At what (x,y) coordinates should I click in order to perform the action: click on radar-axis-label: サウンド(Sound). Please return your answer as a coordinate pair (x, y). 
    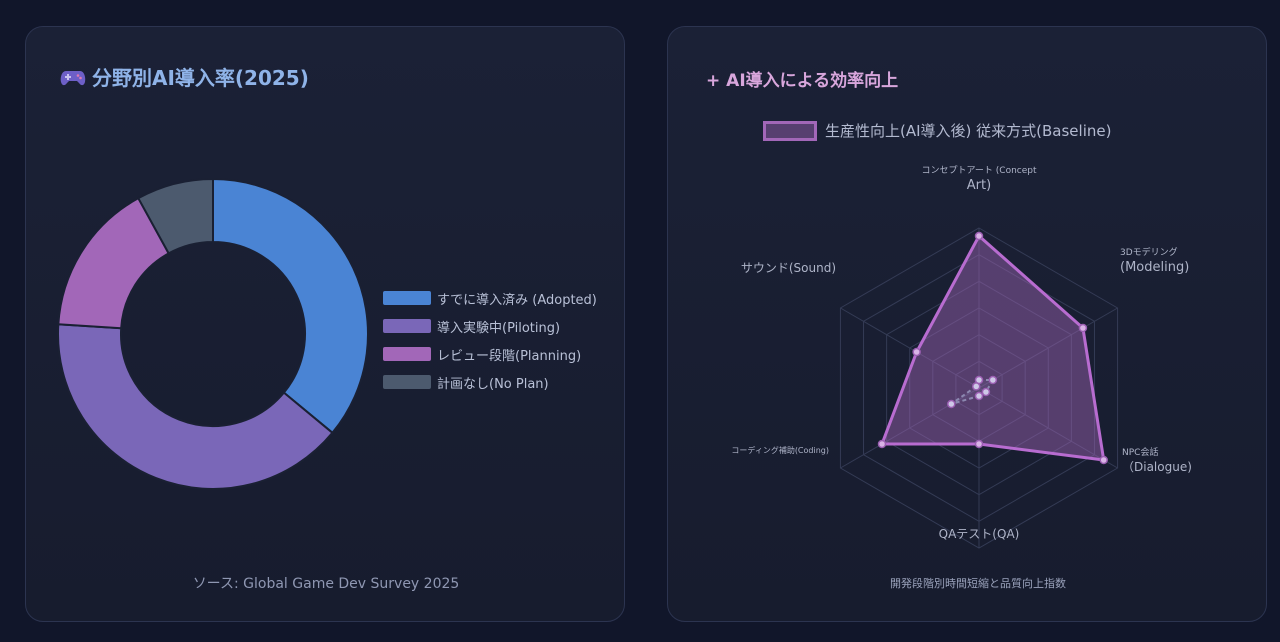
    Looking at the image, I should click on (788, 268).